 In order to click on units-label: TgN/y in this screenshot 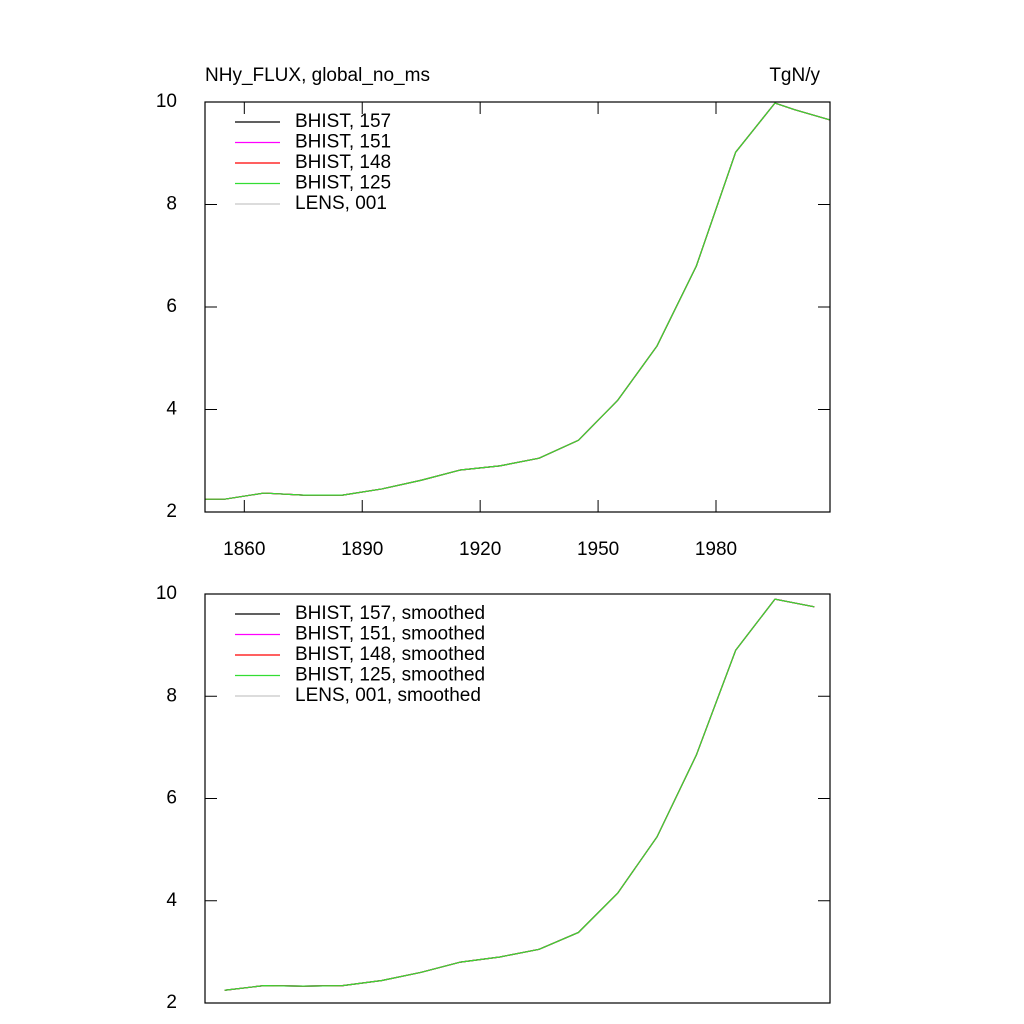, I will do `click(794, 75)`.